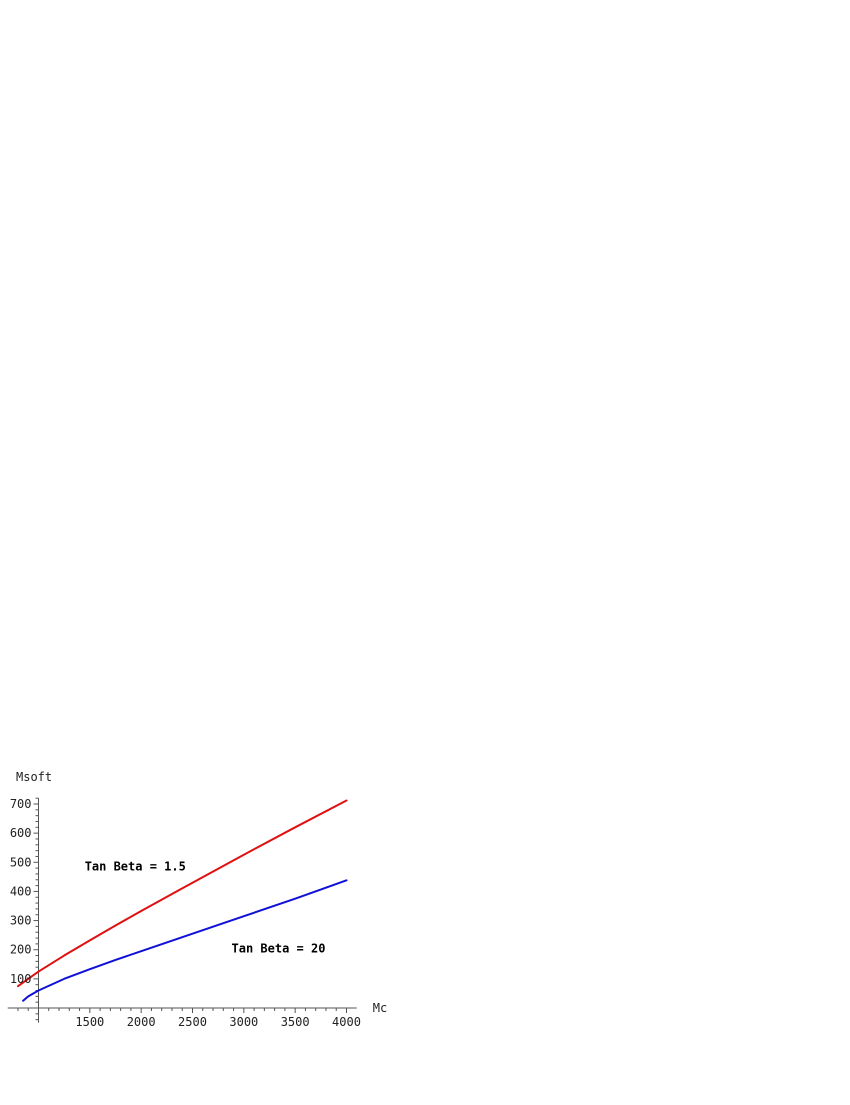  I want to click on y-tick-label: 700, so click(21, 804).